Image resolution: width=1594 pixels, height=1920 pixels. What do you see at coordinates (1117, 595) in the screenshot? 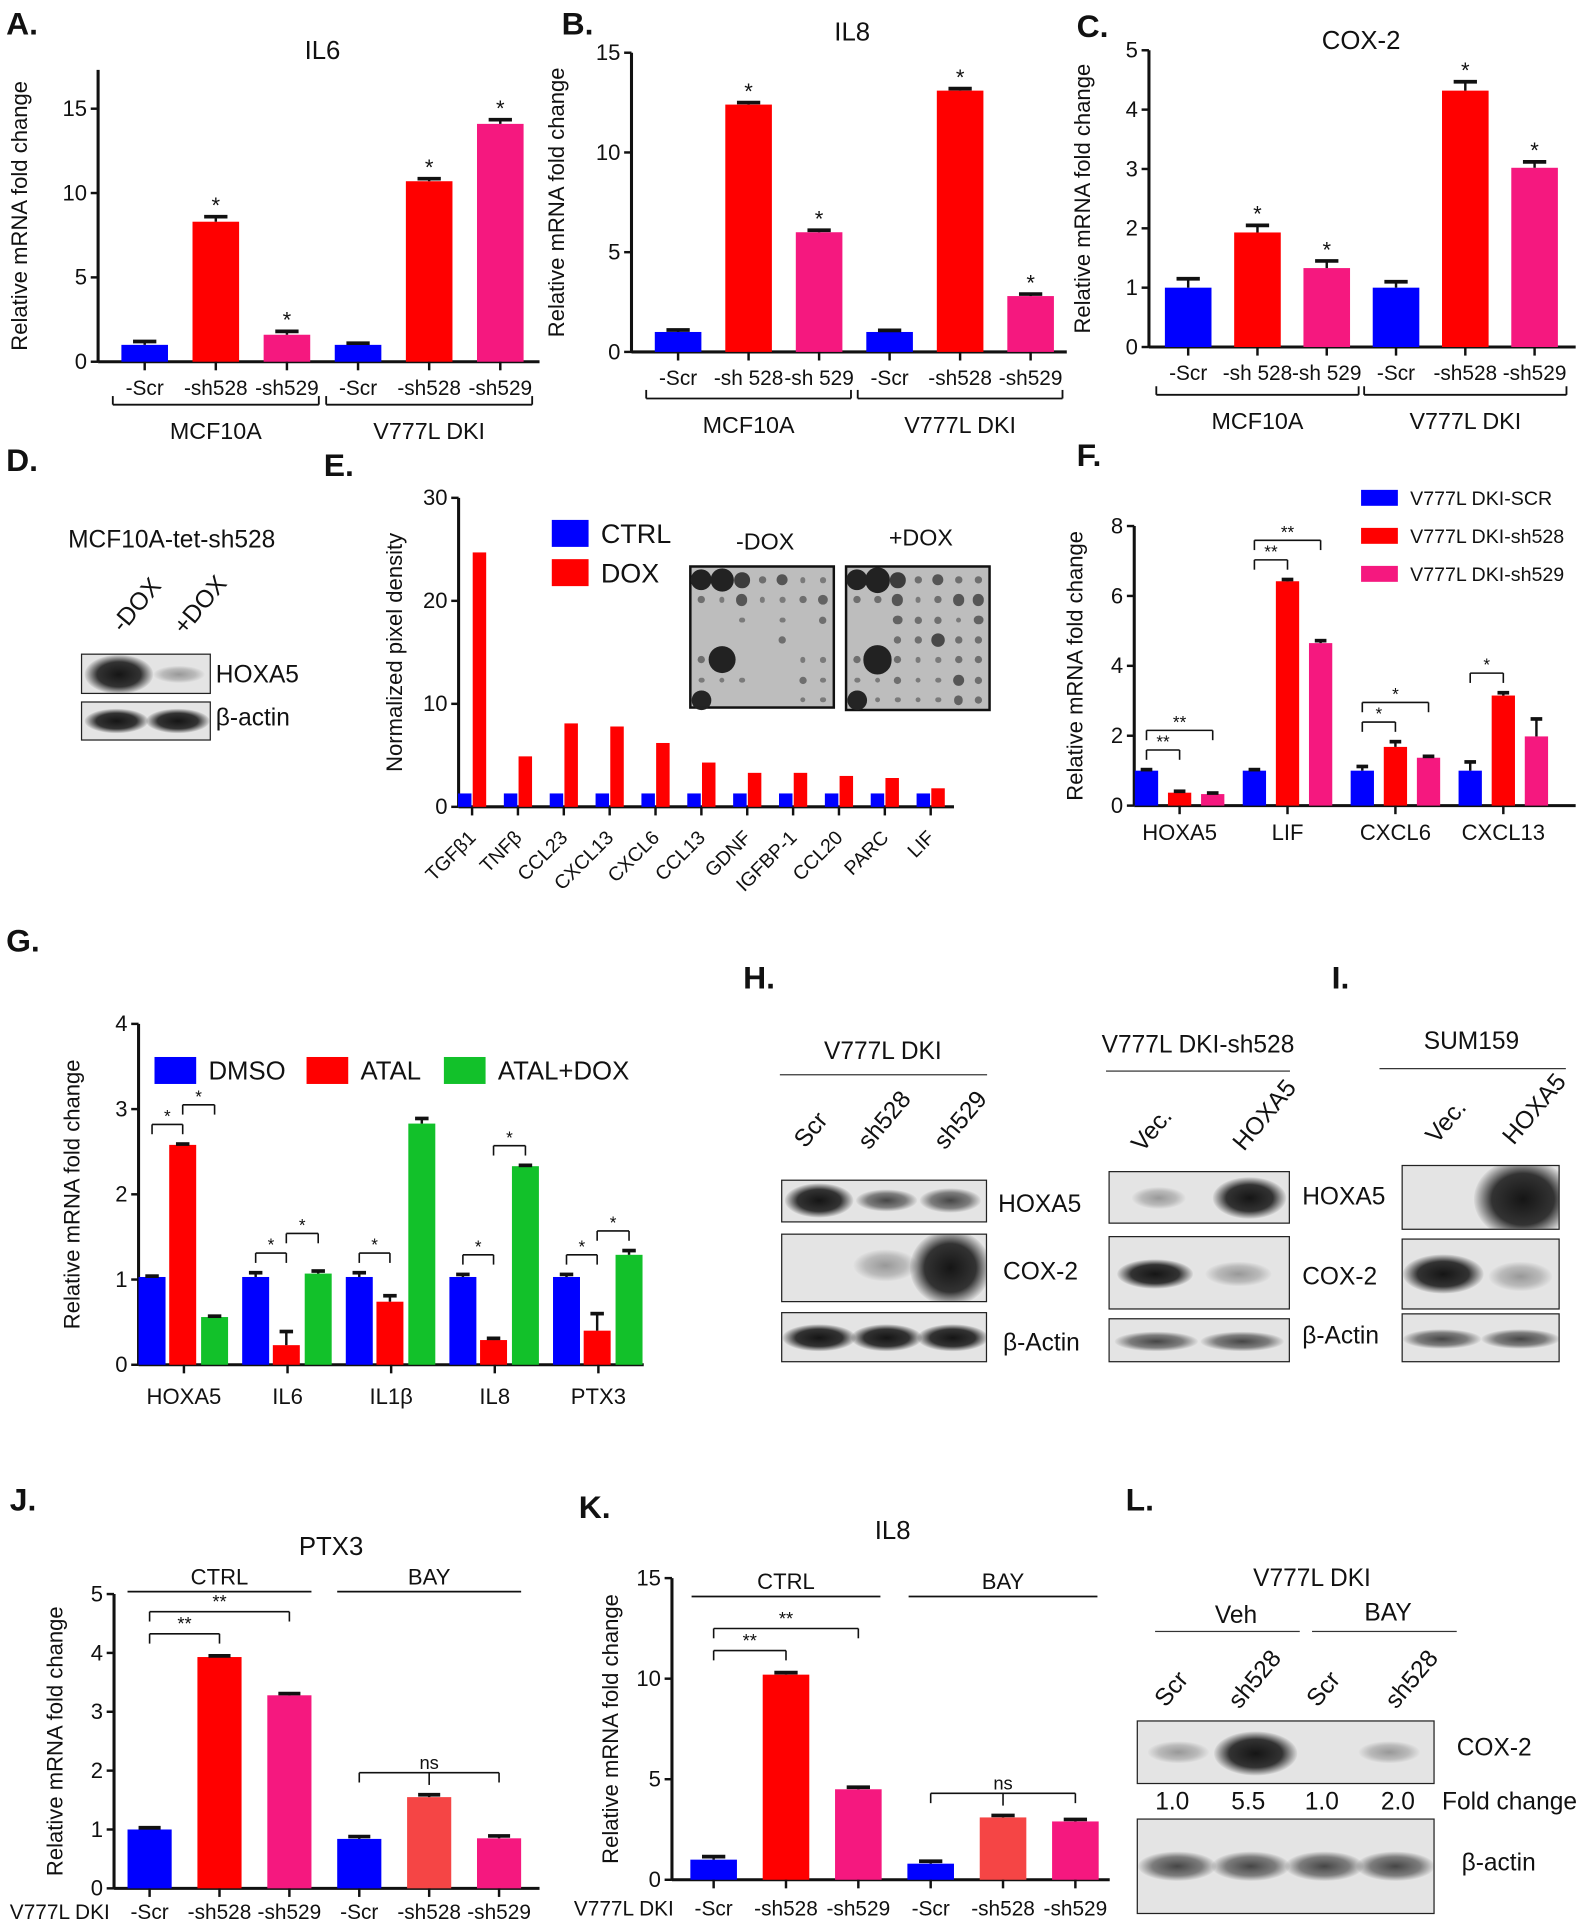
I see `y-tick-label: 6` at bounding box center [1117, 595].